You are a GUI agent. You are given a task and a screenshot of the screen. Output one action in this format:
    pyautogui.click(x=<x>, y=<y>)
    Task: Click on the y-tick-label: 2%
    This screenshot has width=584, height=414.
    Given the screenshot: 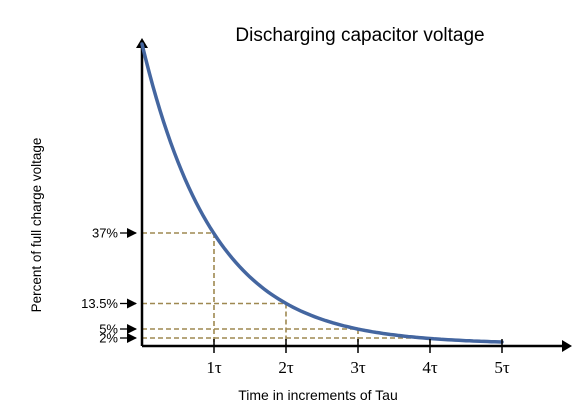 What is the action you would take?
    pyautogui.click(x=108, y=338)
    